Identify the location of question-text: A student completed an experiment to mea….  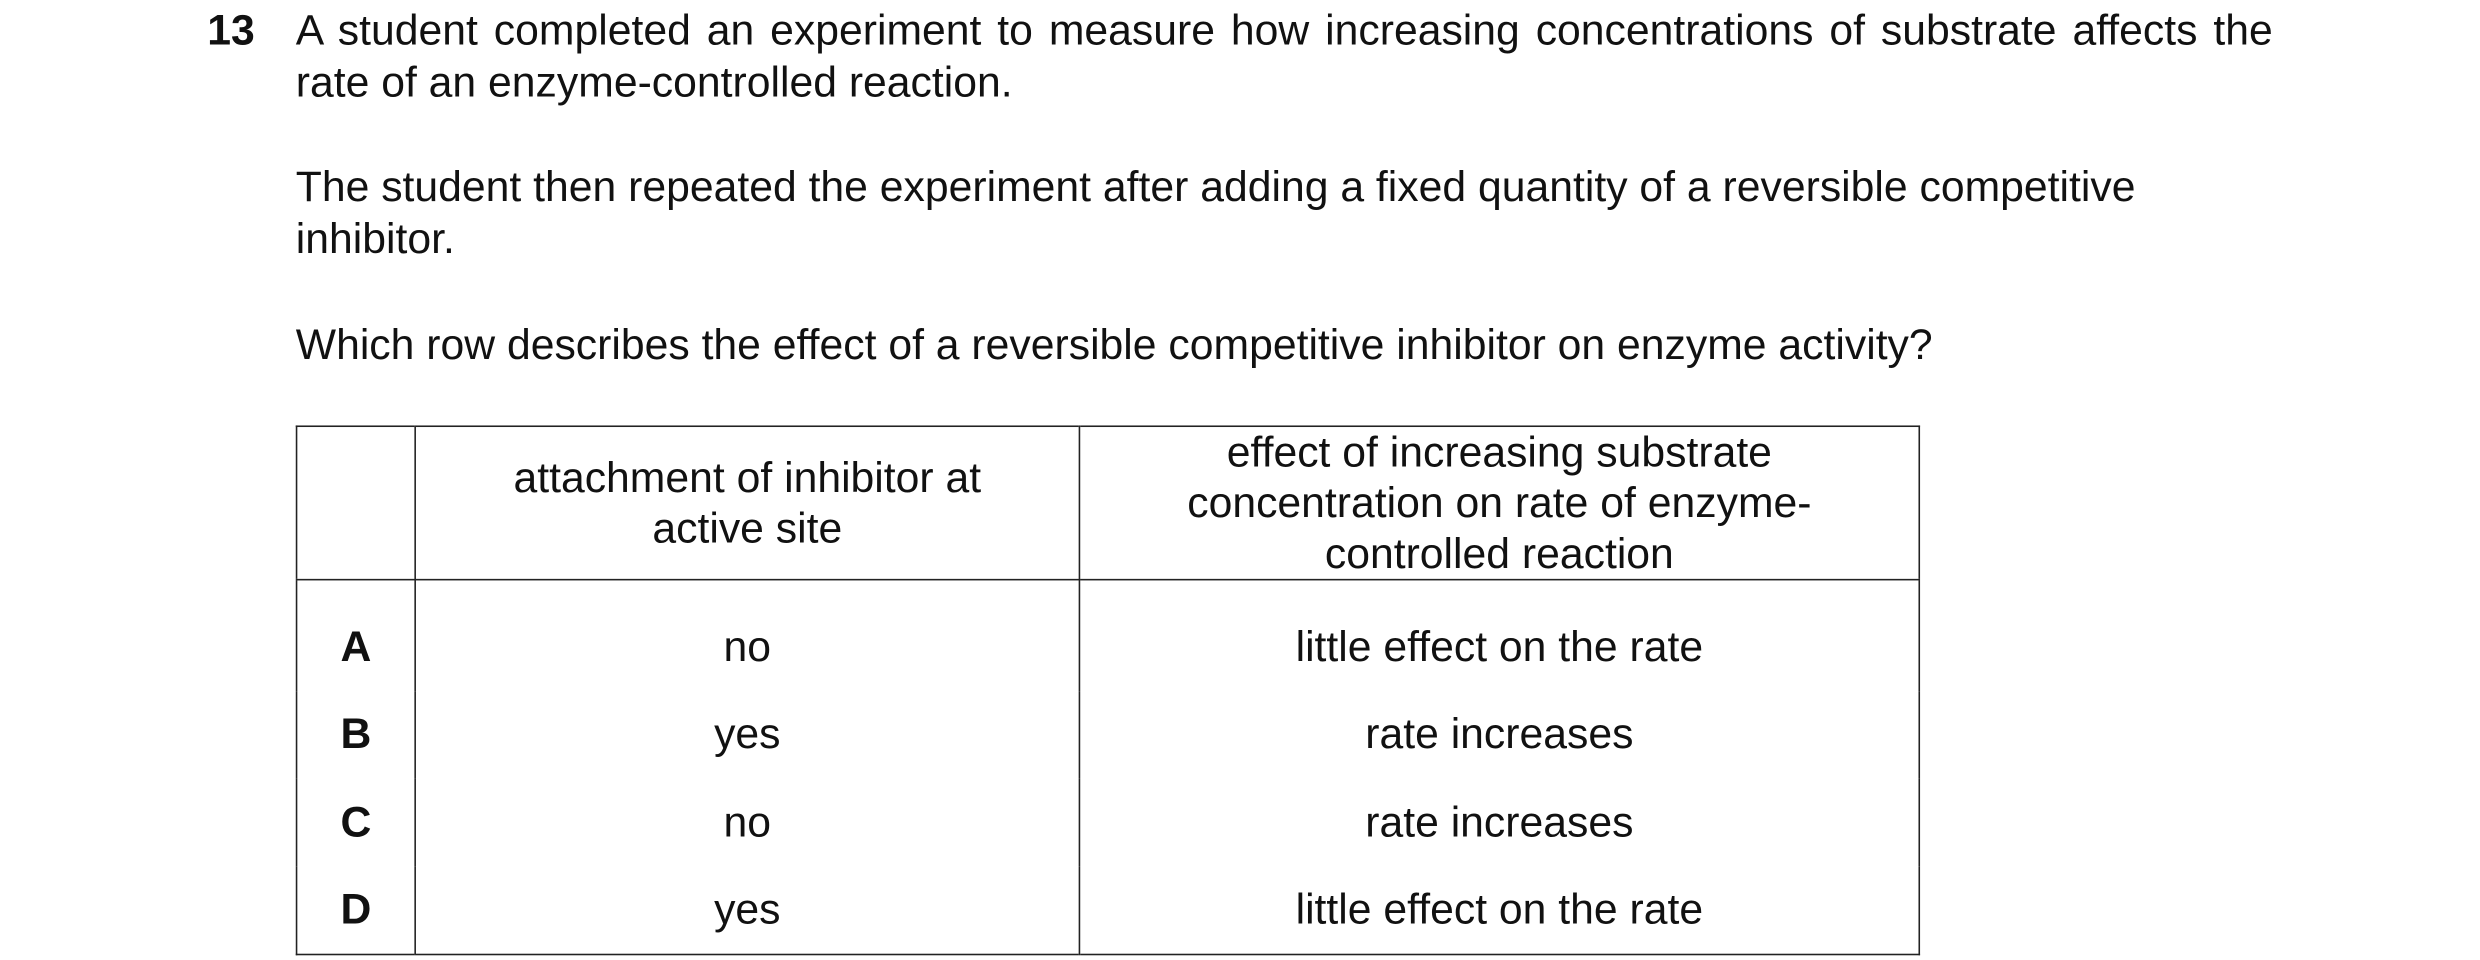
(1284, 56).